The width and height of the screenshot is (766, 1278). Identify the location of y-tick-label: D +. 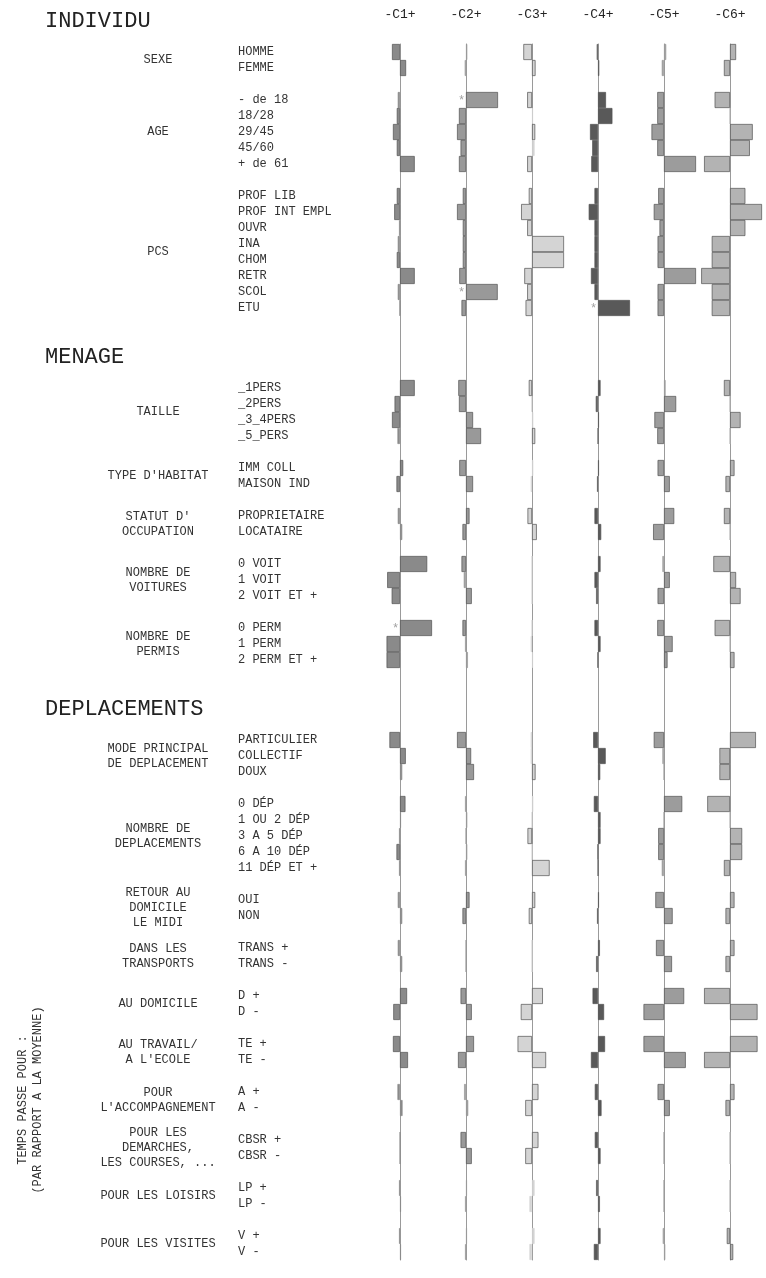
(249, 996).